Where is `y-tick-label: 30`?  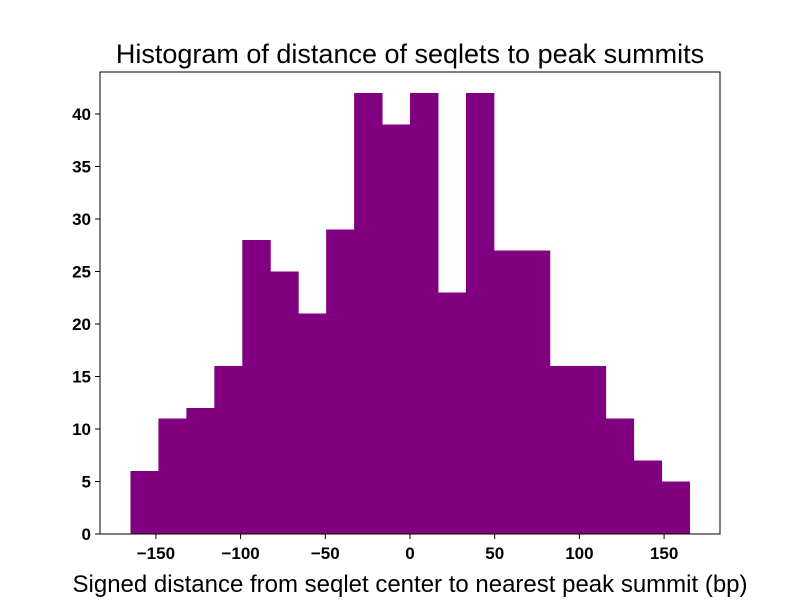 y-tick-label: 30 is located at coordinates (81, 219).